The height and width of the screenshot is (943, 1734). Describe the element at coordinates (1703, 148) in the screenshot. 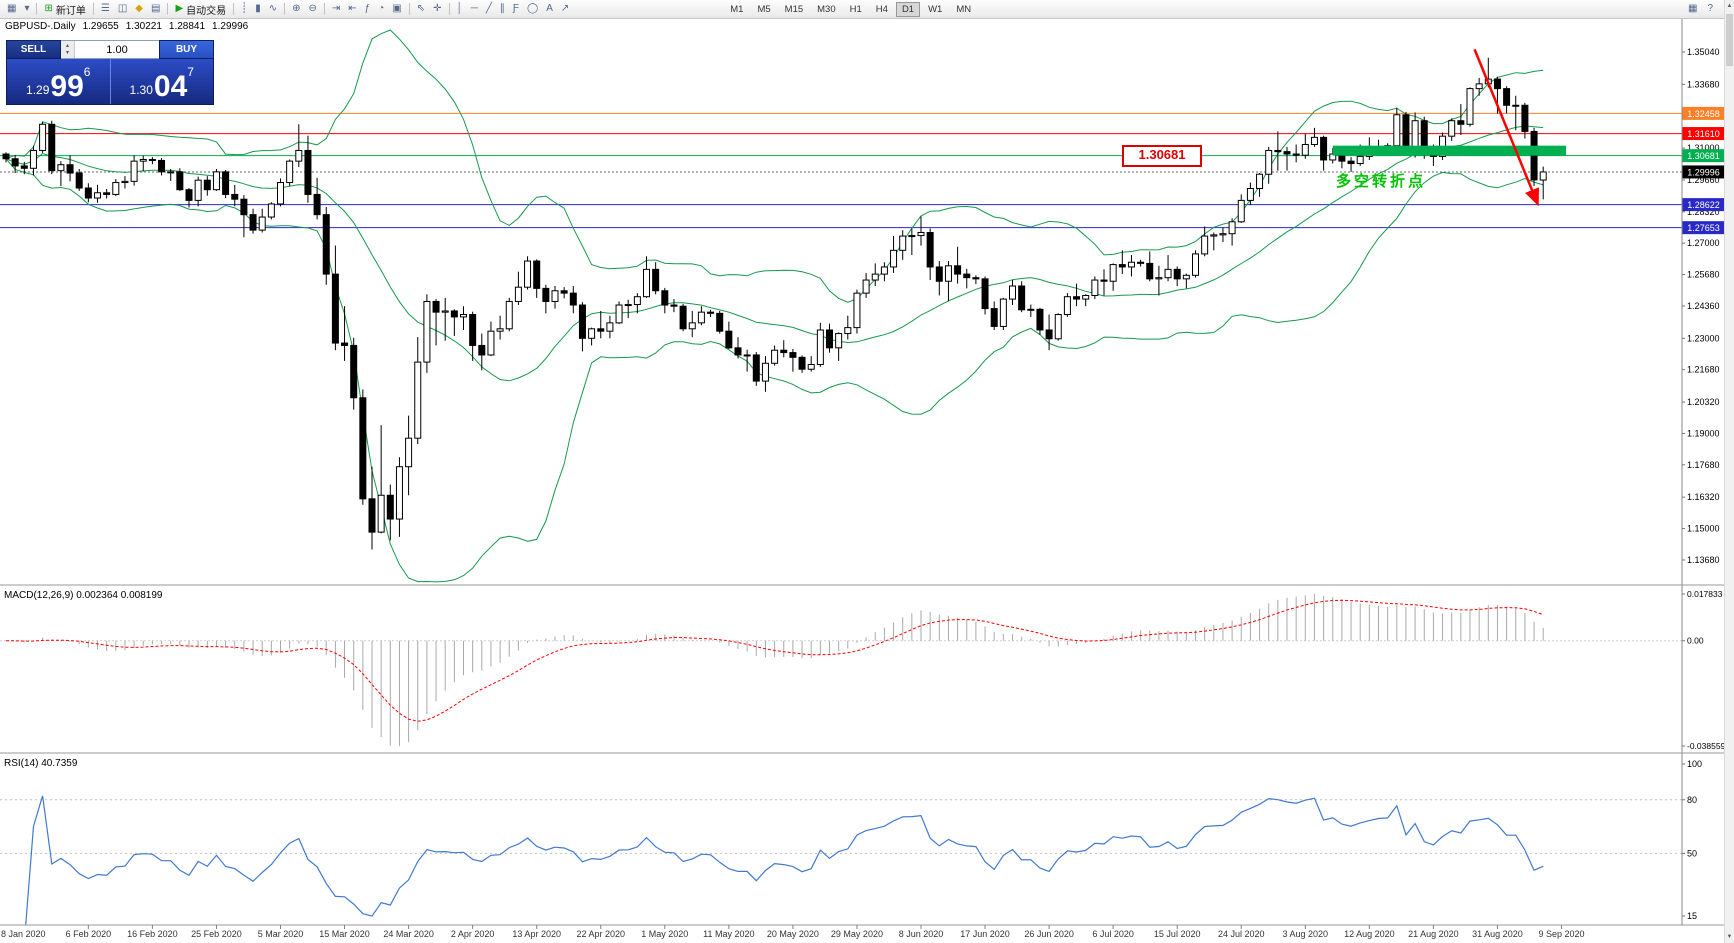

I see `svg-text: 1.31000` at that location.